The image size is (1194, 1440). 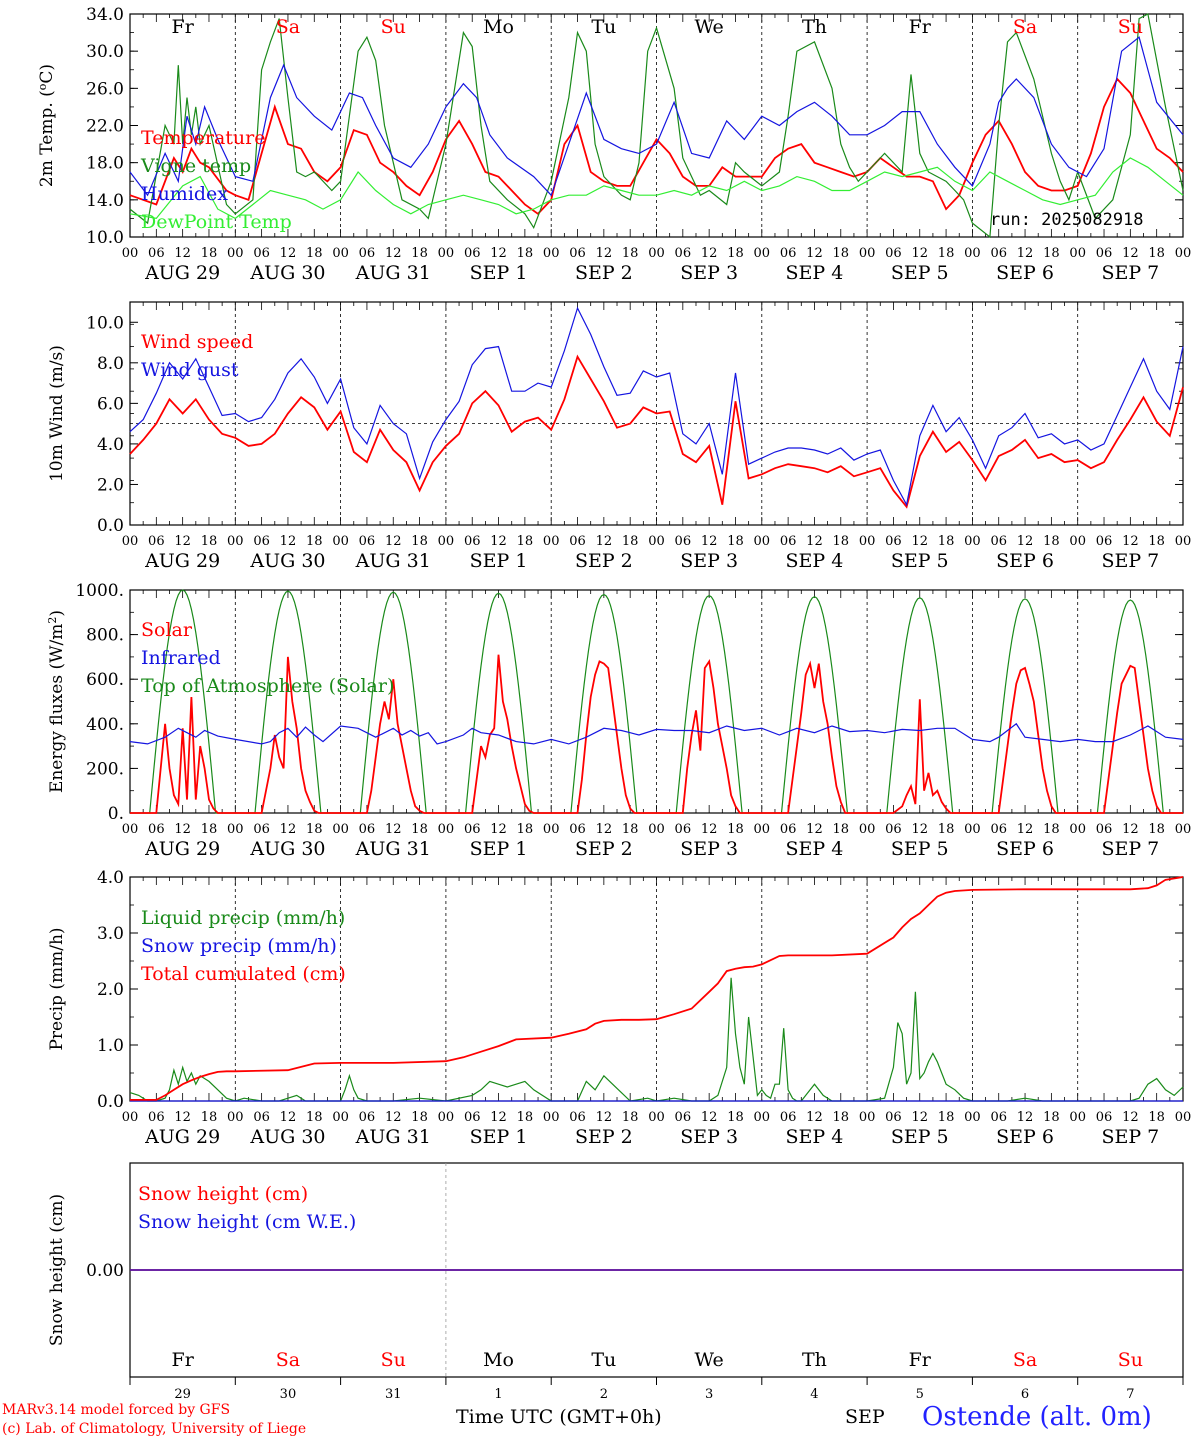 I want to click on legend-entry: Total cumulated (cm), so click(x=243, y=974).